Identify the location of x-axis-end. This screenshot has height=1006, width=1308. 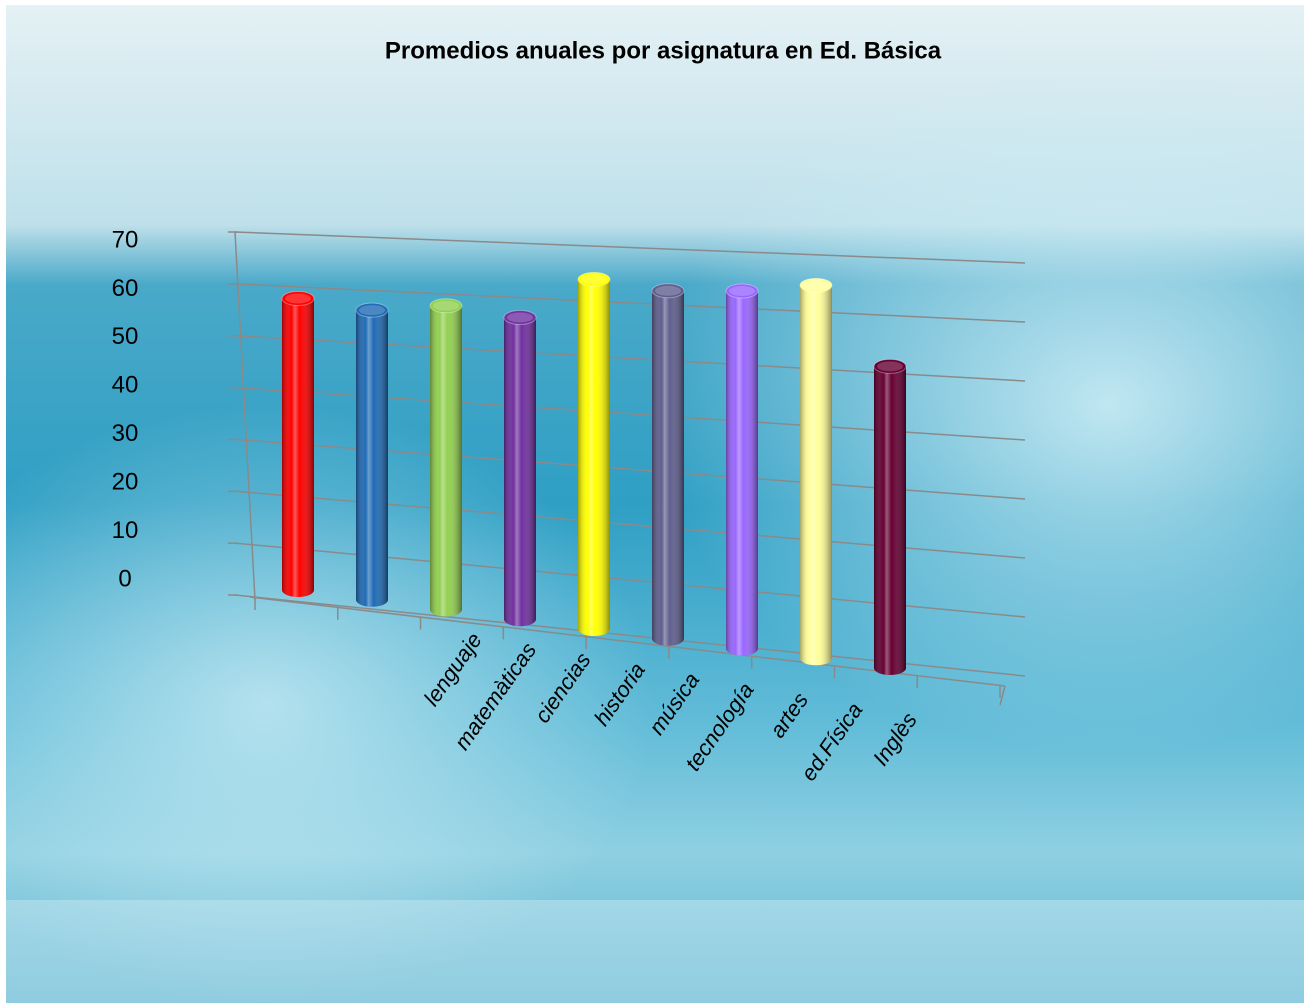
(1002, 695).